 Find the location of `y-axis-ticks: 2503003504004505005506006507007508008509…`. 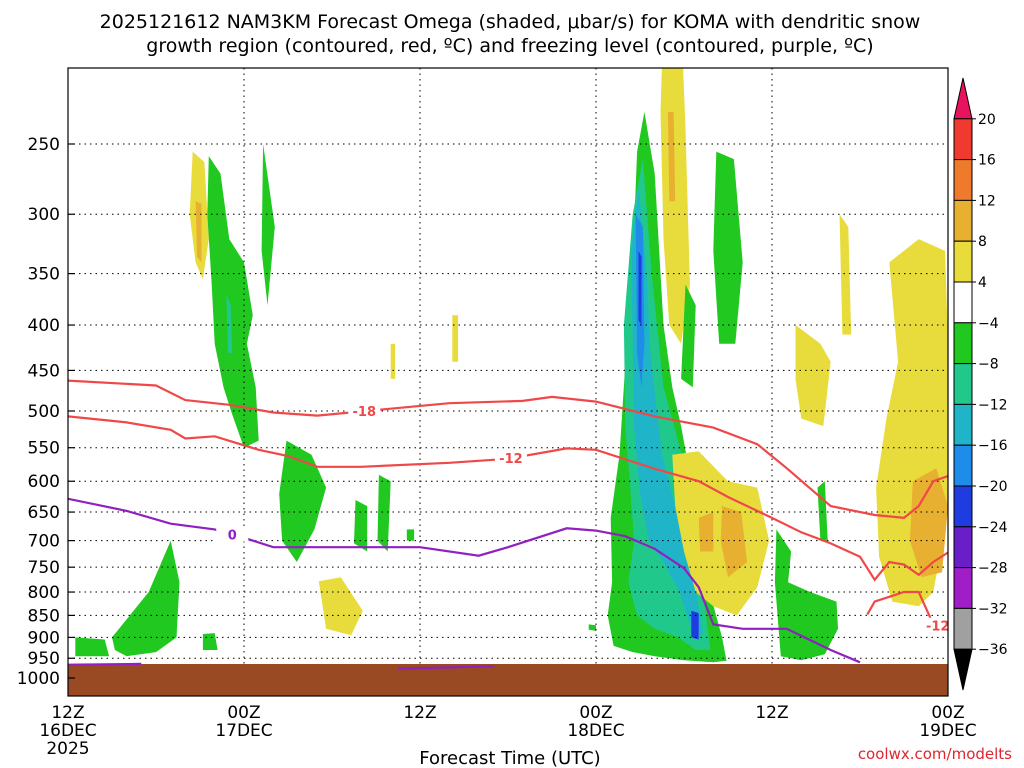

y-axis-ticks: 2503003504004505005506006507007508008509… is located at coordinates (46, 412).